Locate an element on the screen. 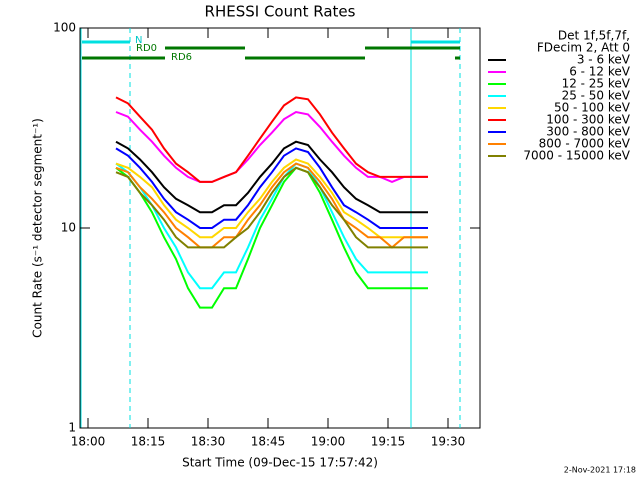 The height and width of the screenshot is (480, 640). x-axis-label: Start Time (09-Dec-15 17:57:42) is located at coordinates (280, 463).